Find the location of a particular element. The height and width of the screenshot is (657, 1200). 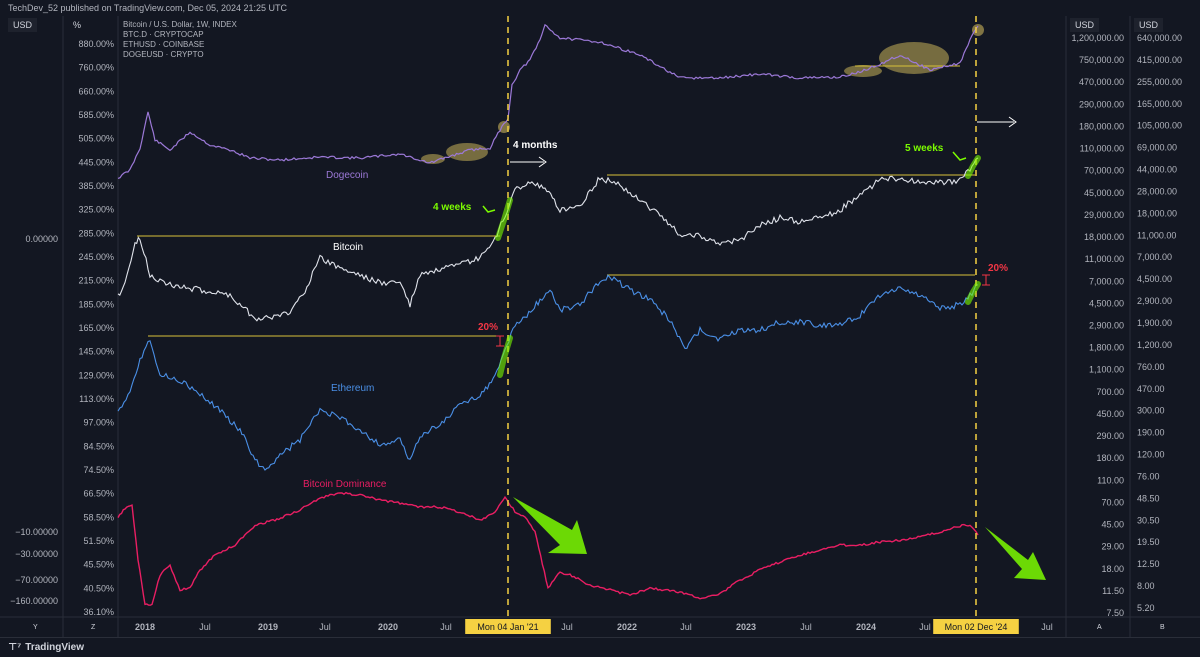

axis-tick-label: 1,200.00 is located at coordinates (1154, 345).